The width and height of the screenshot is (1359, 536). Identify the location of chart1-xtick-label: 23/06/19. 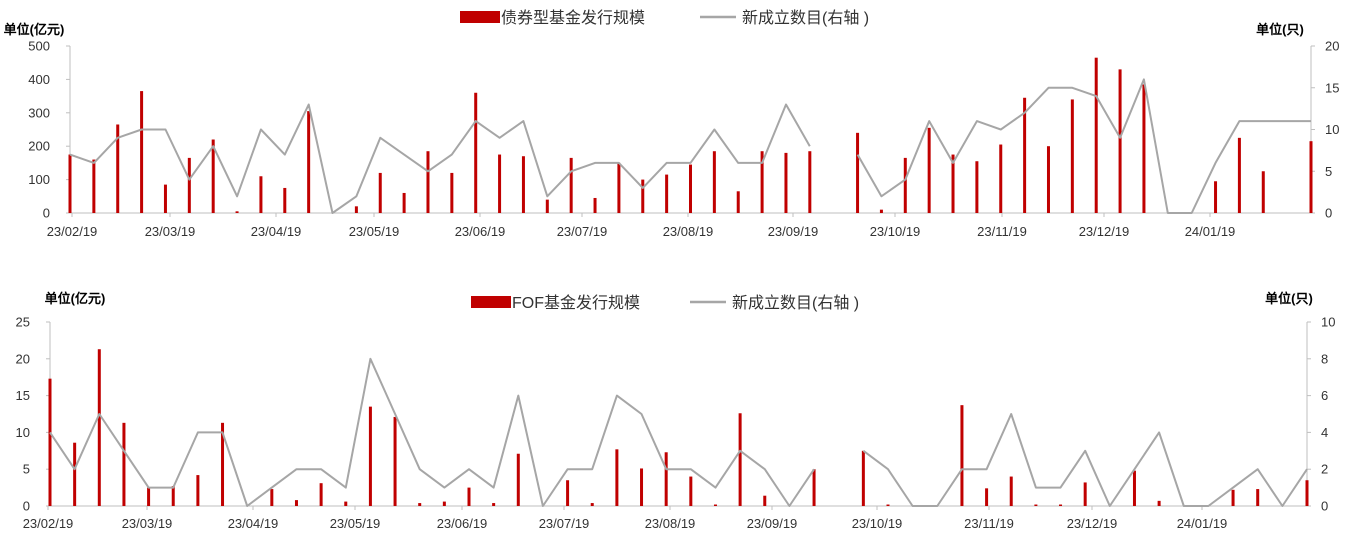
(480, 231).